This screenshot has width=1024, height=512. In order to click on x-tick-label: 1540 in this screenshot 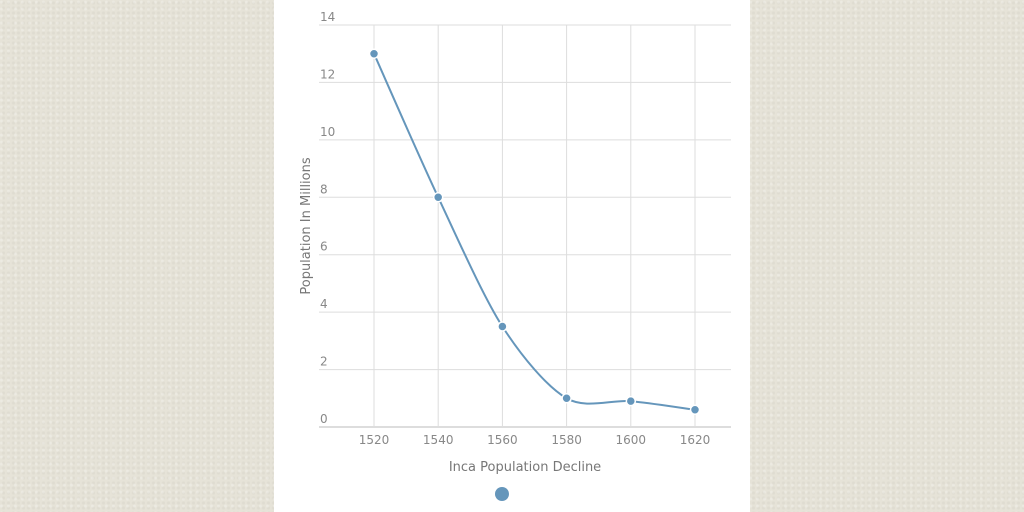, I will do `click(438, 440)`.